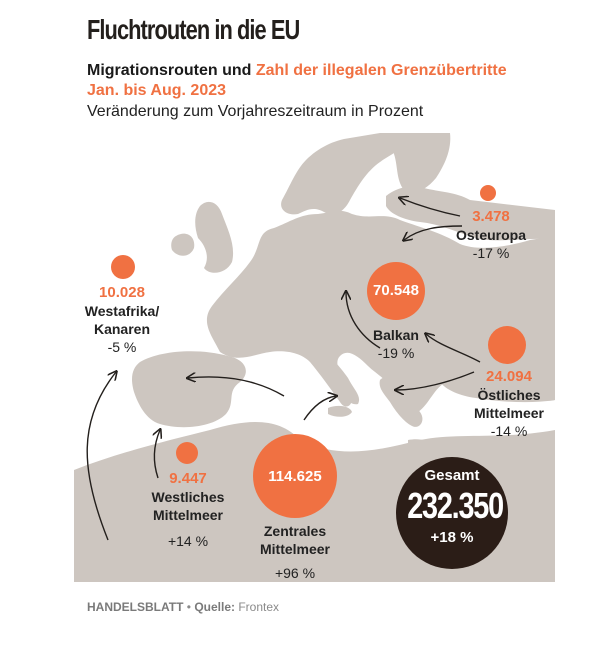 Image resolution: width=601 pixels, height=646 pixels. I want to click on bubble-zentrales, so click(295, 476).